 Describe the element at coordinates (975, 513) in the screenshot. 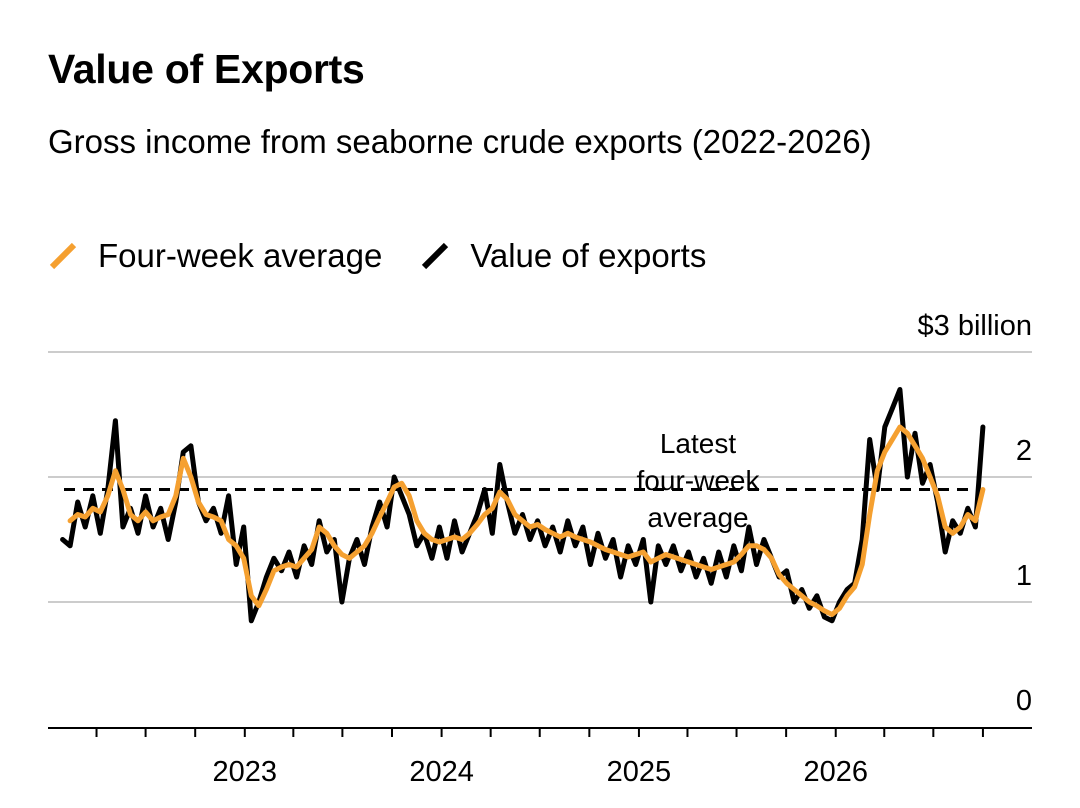

I see `y-axis-labels: $3 billion 2 1 0` at that location.